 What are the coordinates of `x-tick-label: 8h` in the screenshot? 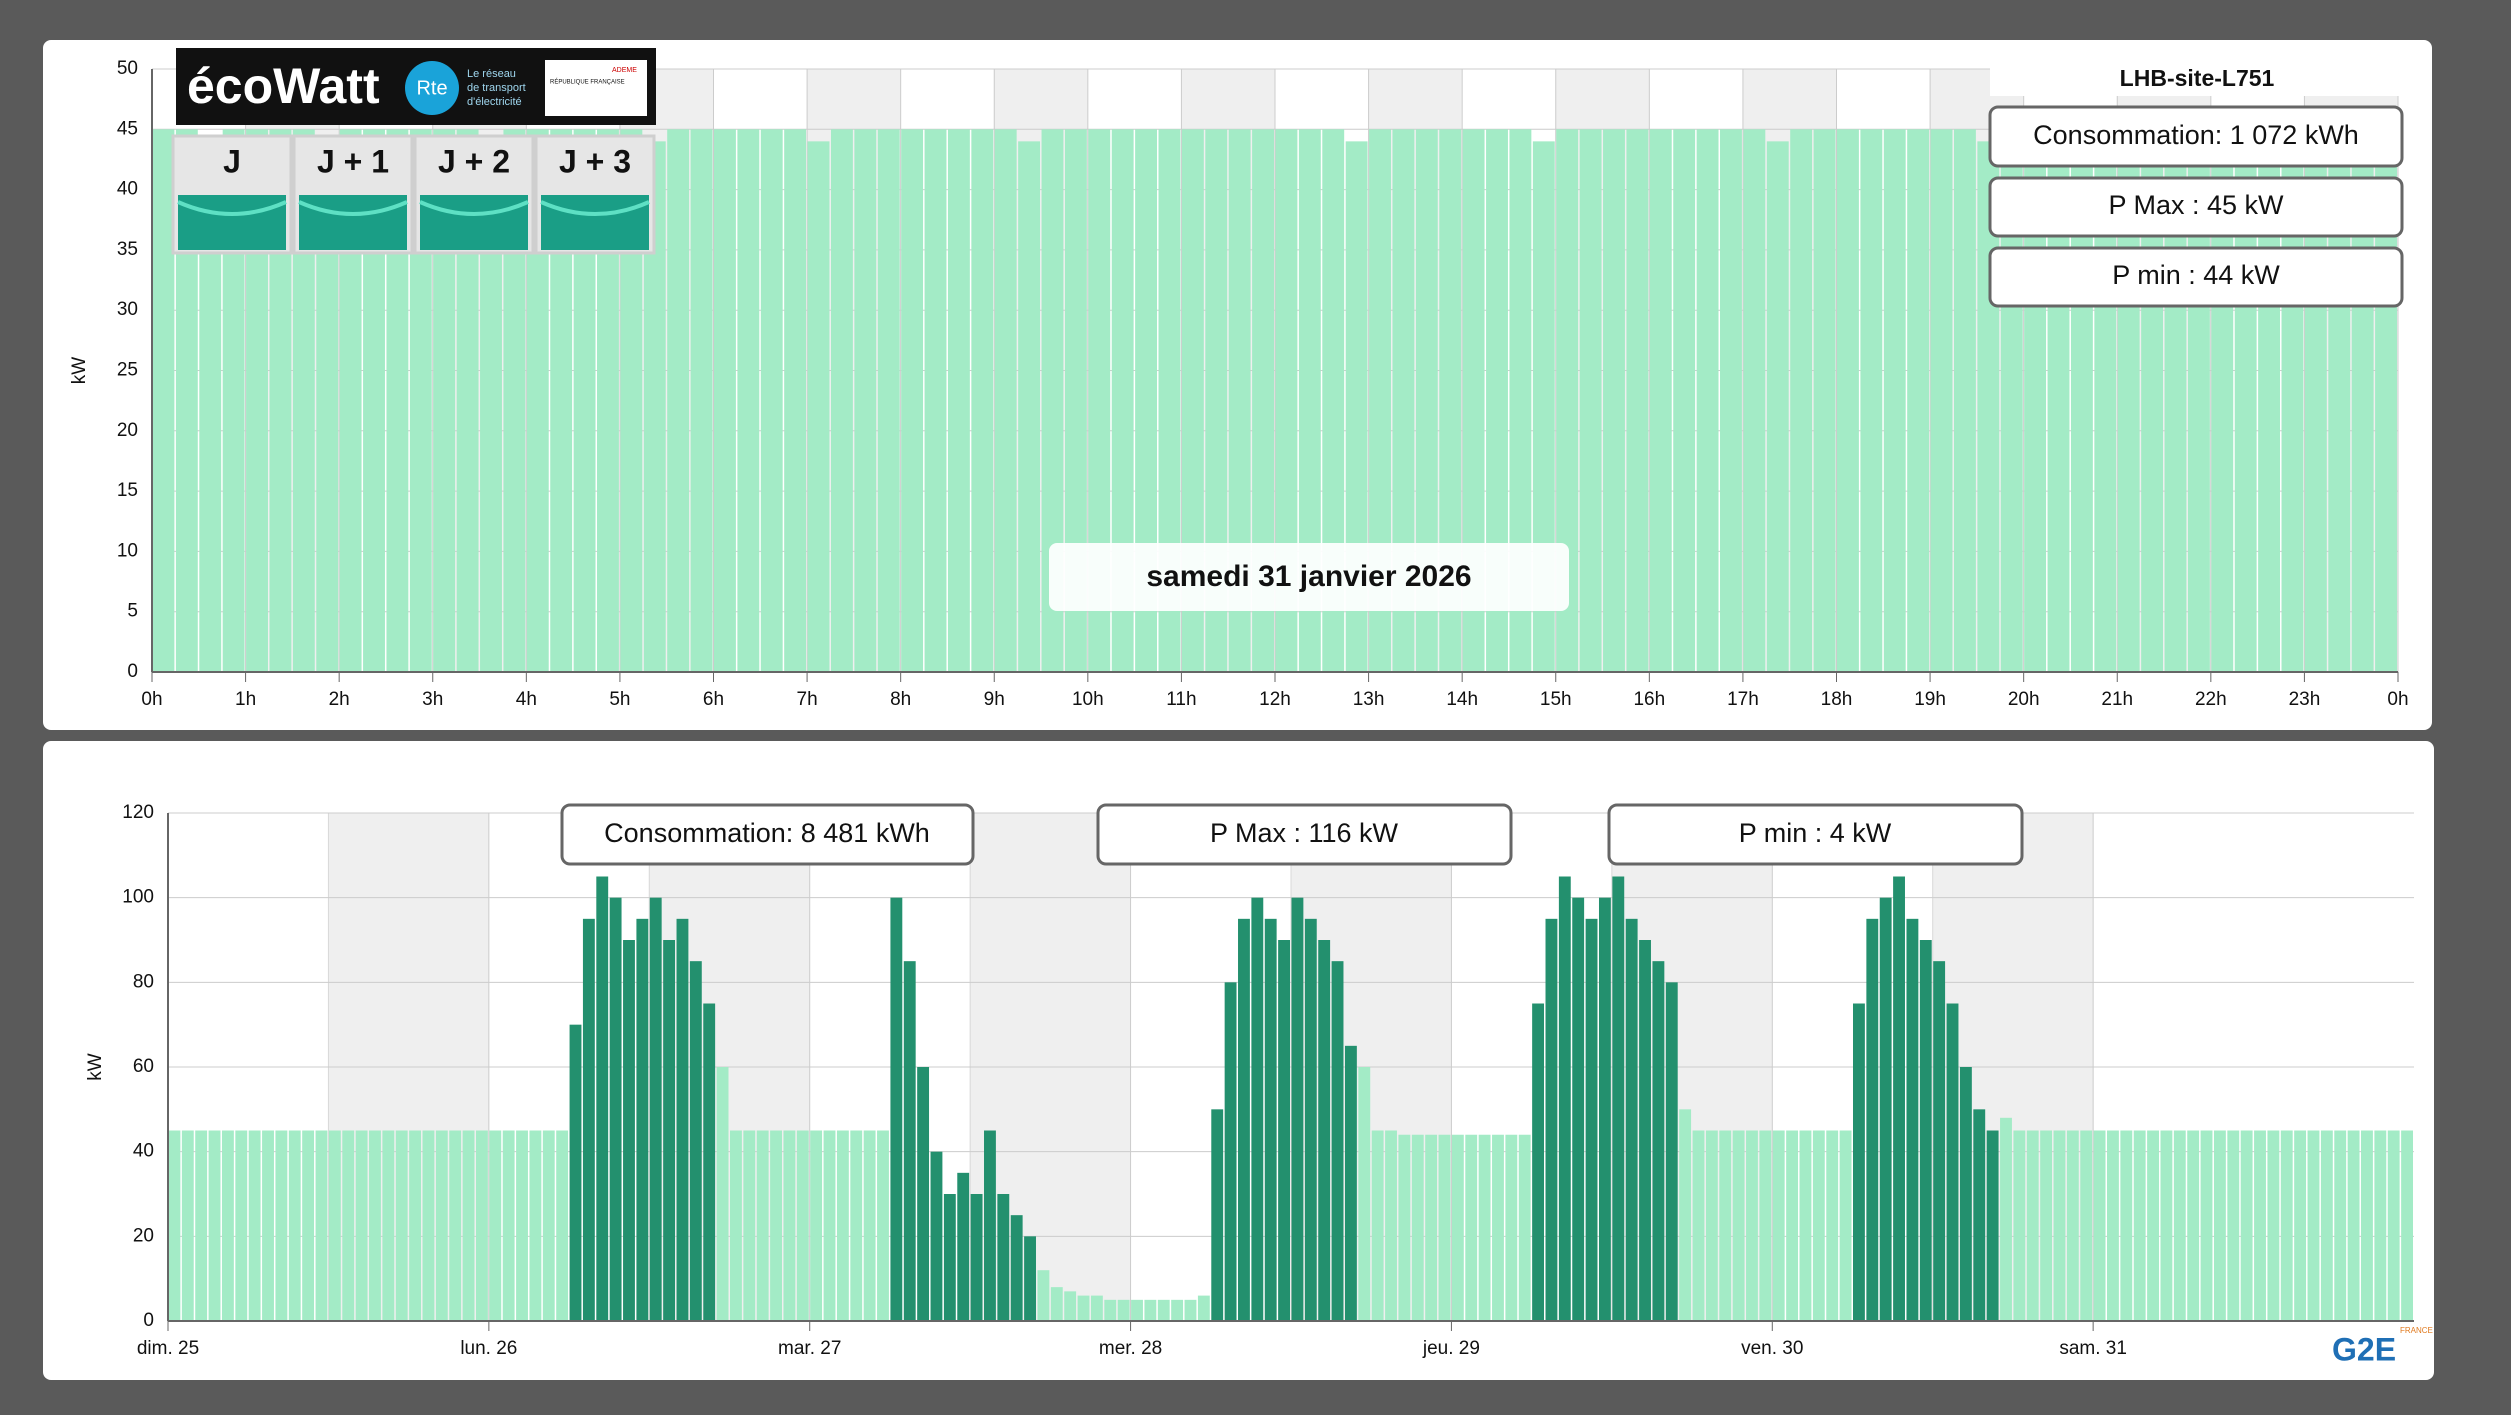 It's located at (900, 699).